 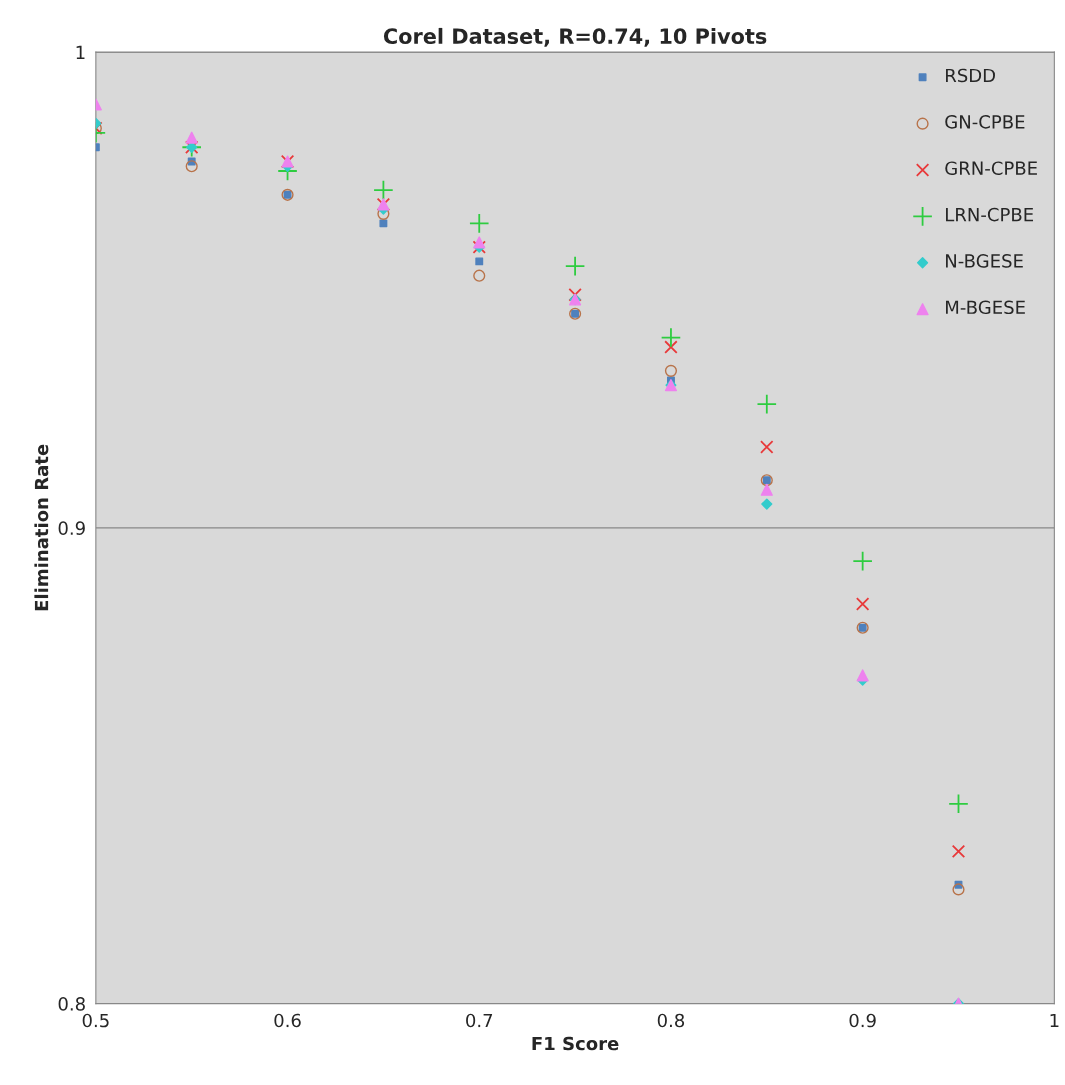 I want to click on y-axis-title: Elimination Rate, so click(x=41, y=527).